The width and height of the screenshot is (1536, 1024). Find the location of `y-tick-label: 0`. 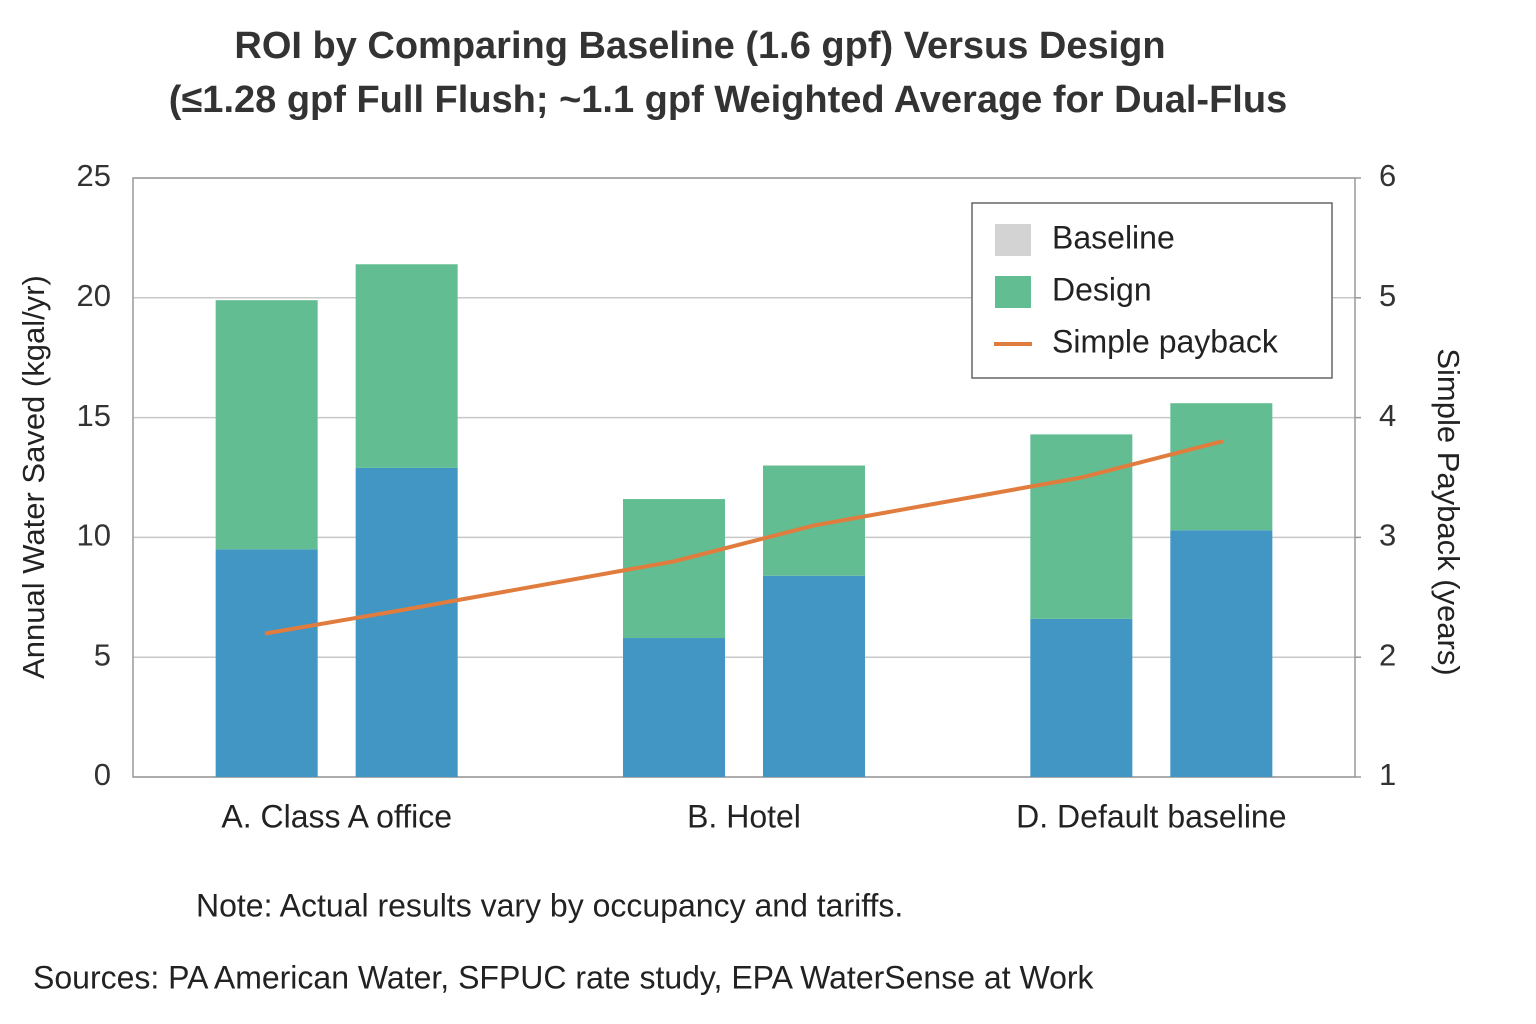

y-tick-label: 0 is located at coordinates (102, 774).